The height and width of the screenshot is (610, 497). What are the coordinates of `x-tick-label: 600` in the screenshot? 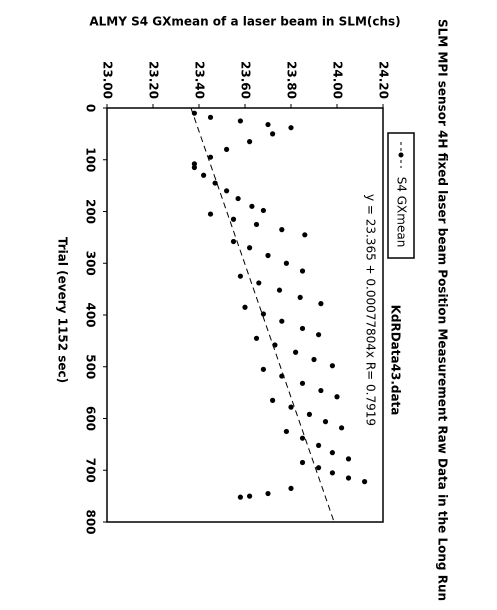 It's located at (91, 418).